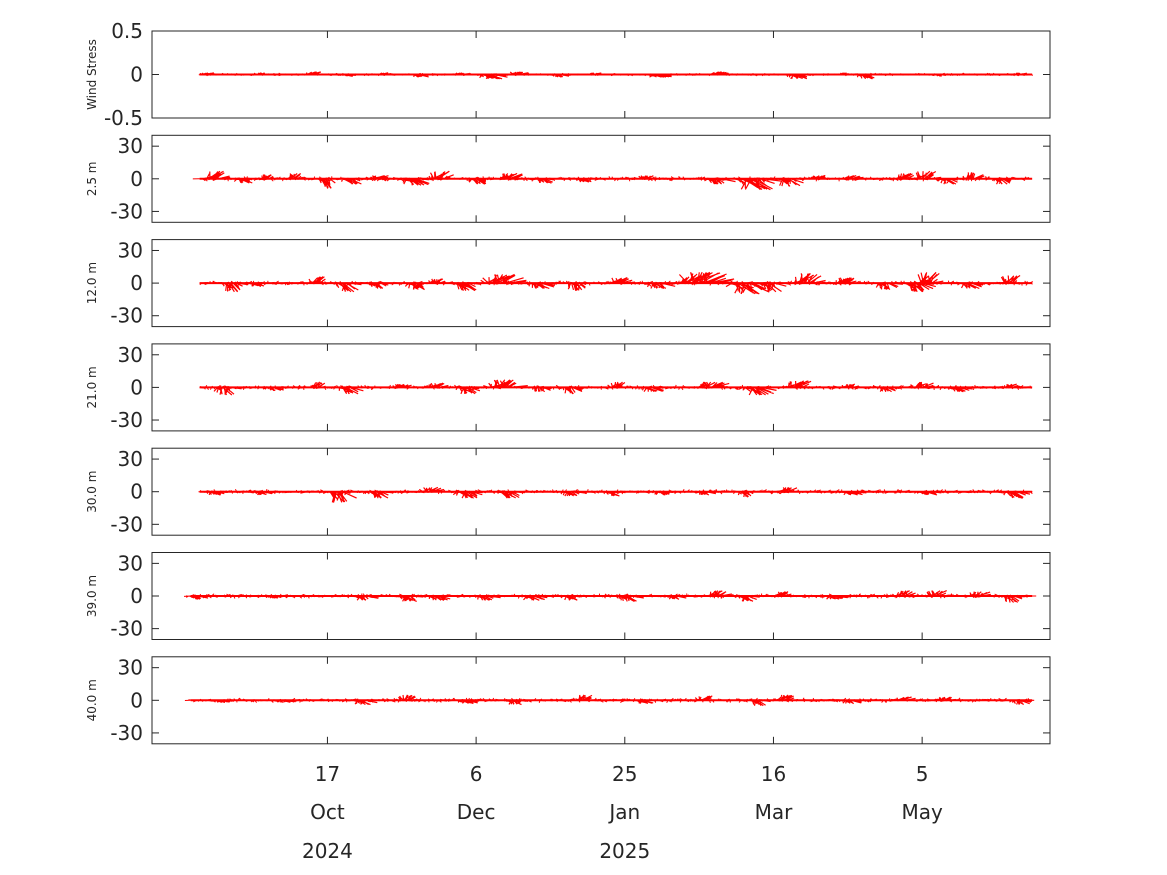  I want to click on panel-ylabel: 30.0 m, so click(92, 492).